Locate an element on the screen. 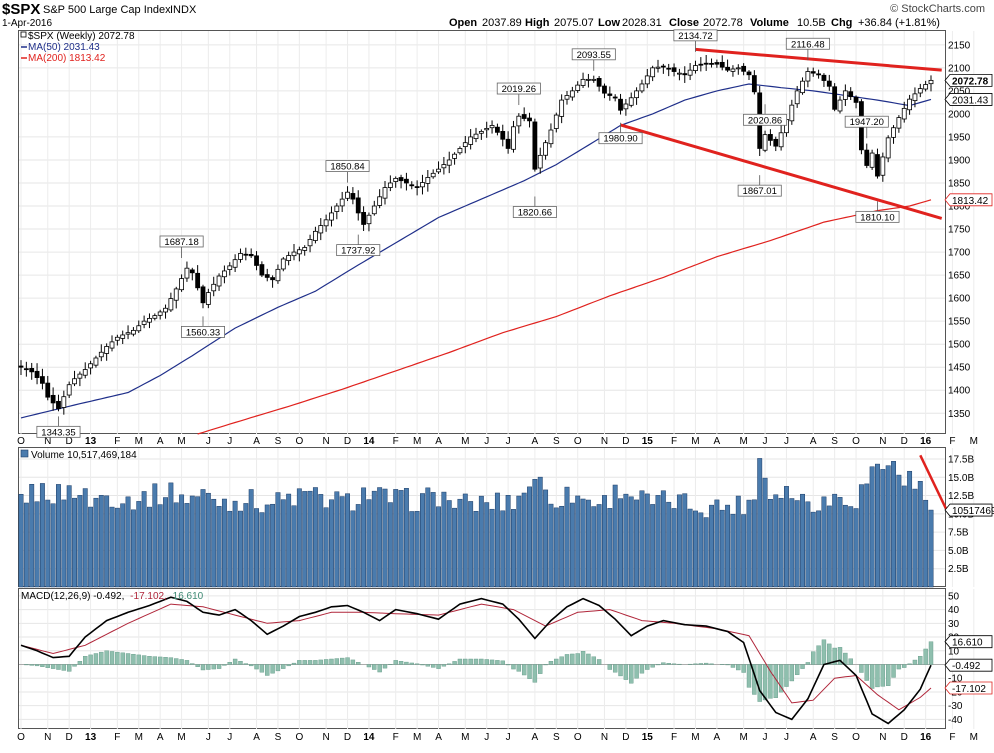 This screenshot has height=753, width=994. close-value: 2072.78 is located at coordinates (723, 23).